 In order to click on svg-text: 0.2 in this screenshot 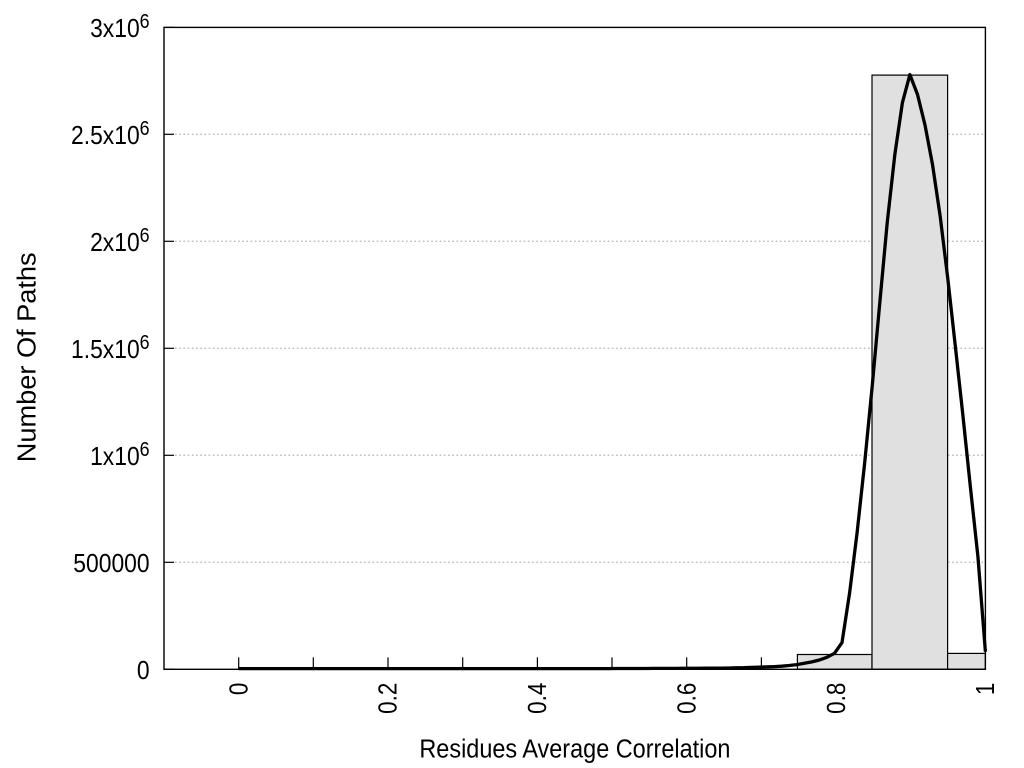, I will do `click(388, 698)`.